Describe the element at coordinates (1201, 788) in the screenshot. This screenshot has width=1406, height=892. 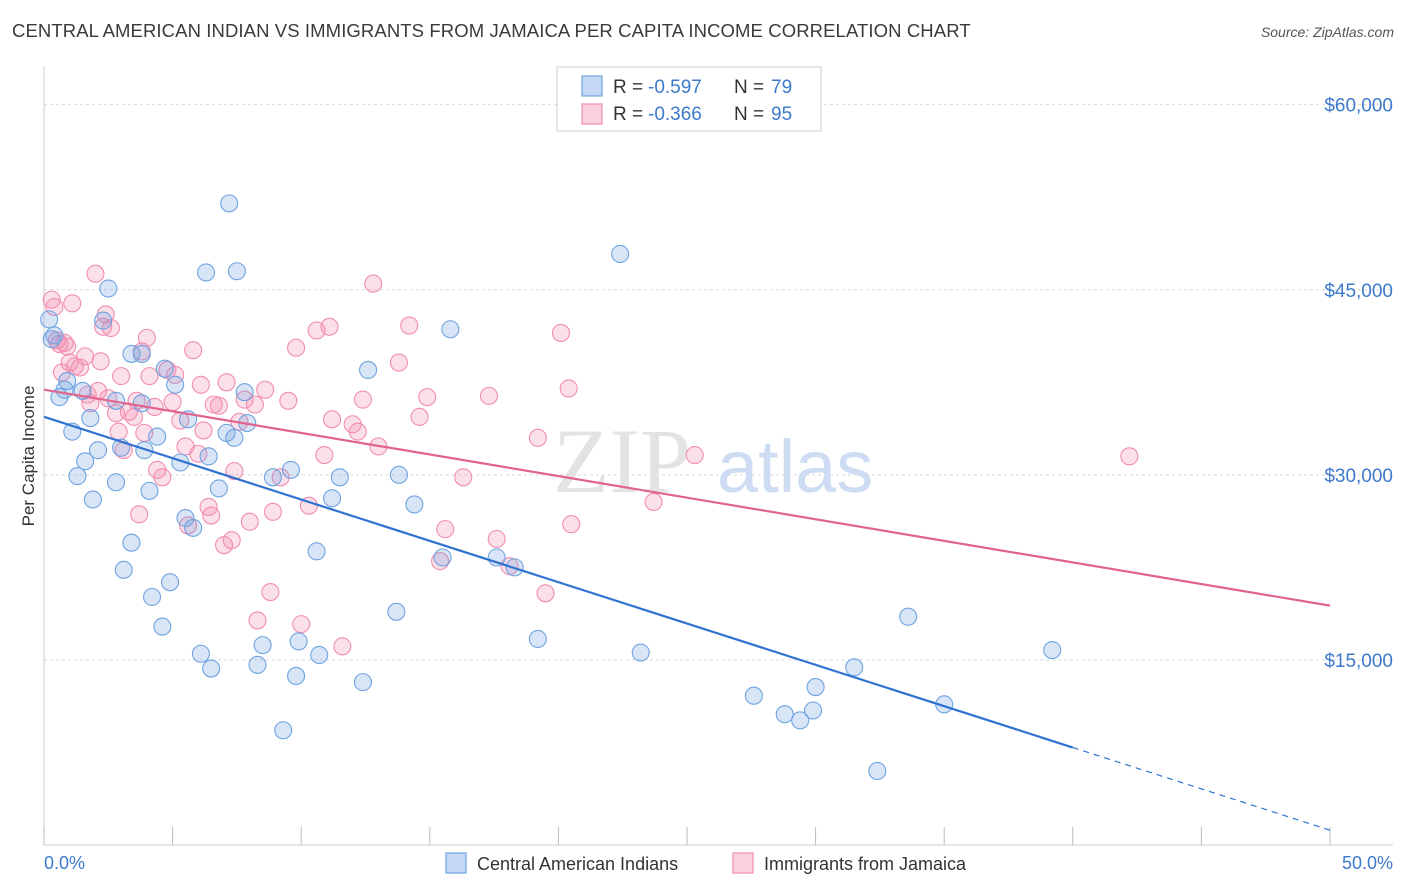
I see `trend-line-blue-extension` at that location.